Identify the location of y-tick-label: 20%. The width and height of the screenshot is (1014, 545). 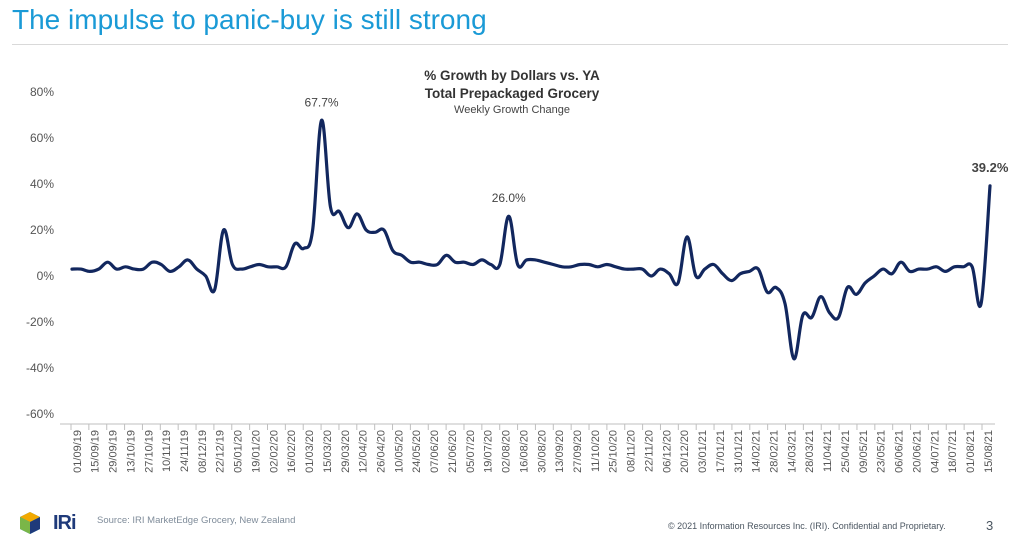
(42, 230).